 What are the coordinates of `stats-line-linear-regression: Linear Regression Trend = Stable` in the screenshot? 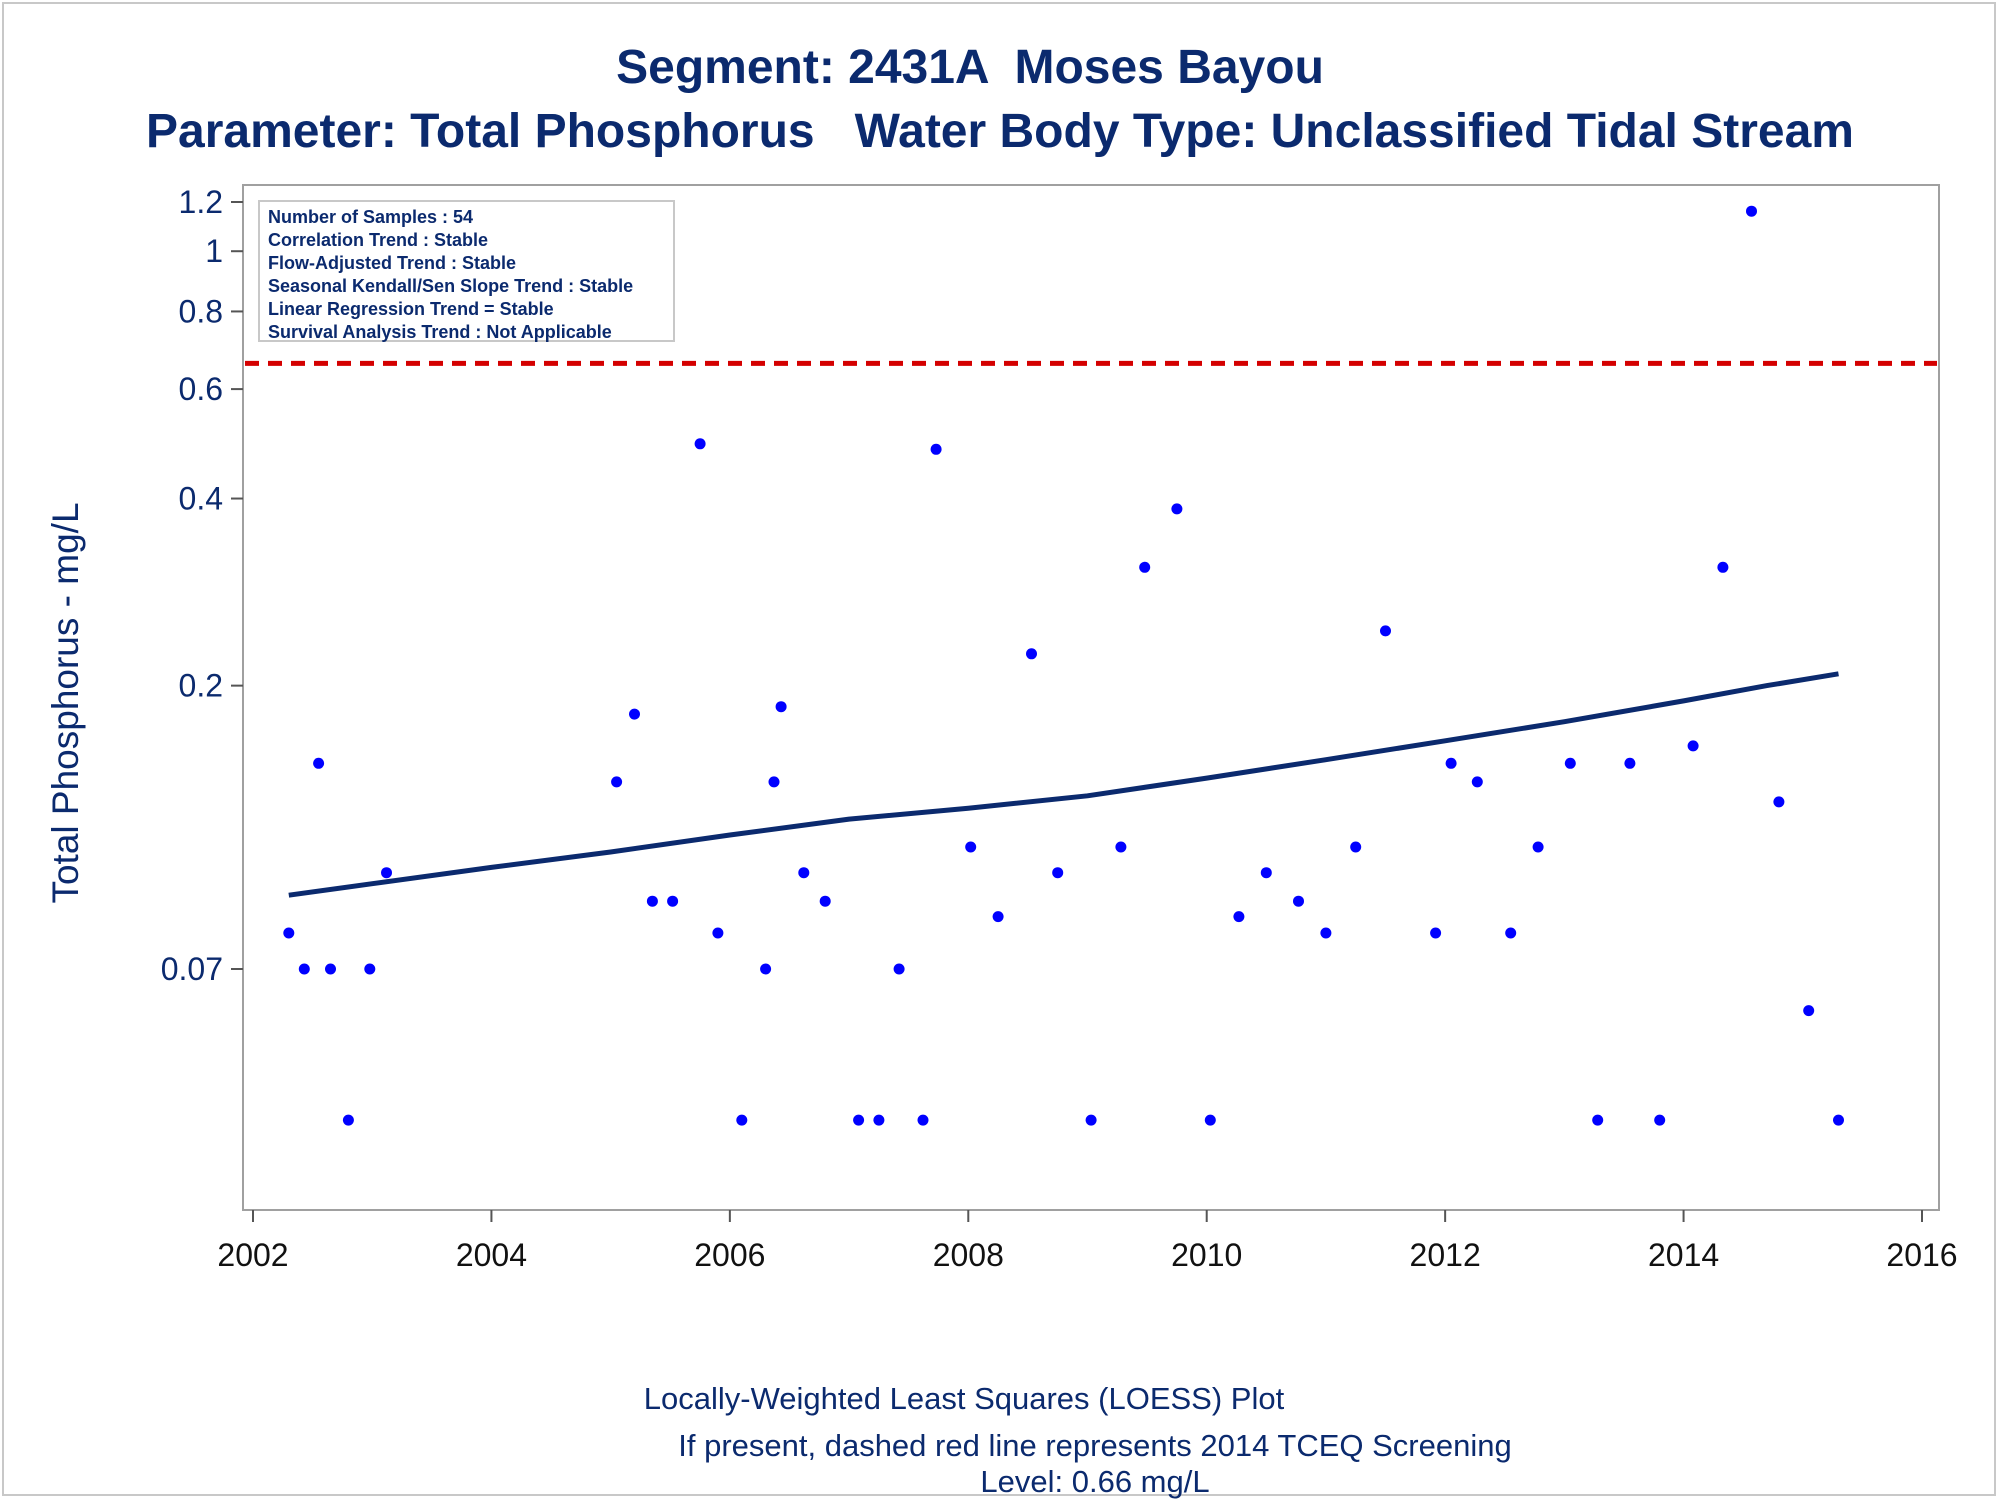 It's located at (411, 309).